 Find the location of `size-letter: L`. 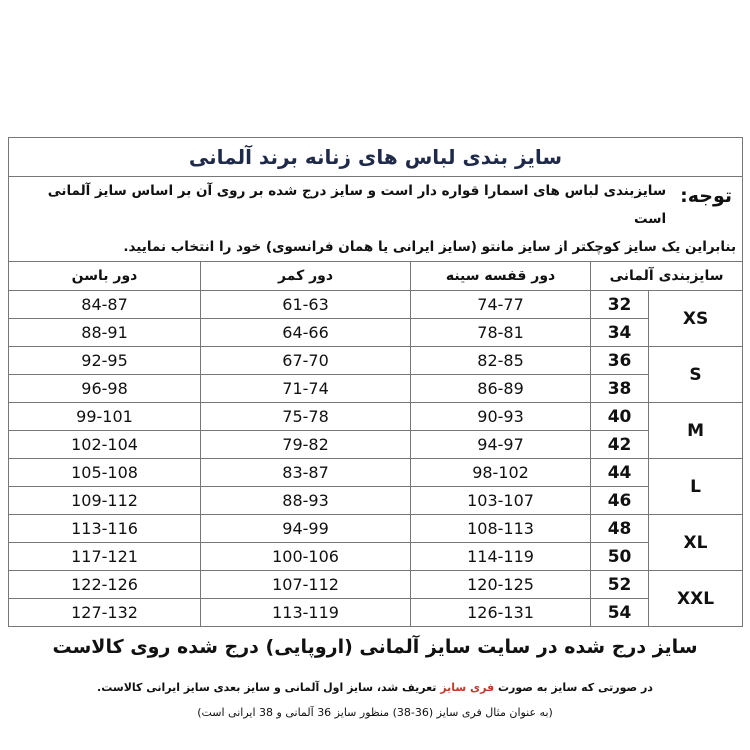

size-letter: L is located at coordinates (696, 486).